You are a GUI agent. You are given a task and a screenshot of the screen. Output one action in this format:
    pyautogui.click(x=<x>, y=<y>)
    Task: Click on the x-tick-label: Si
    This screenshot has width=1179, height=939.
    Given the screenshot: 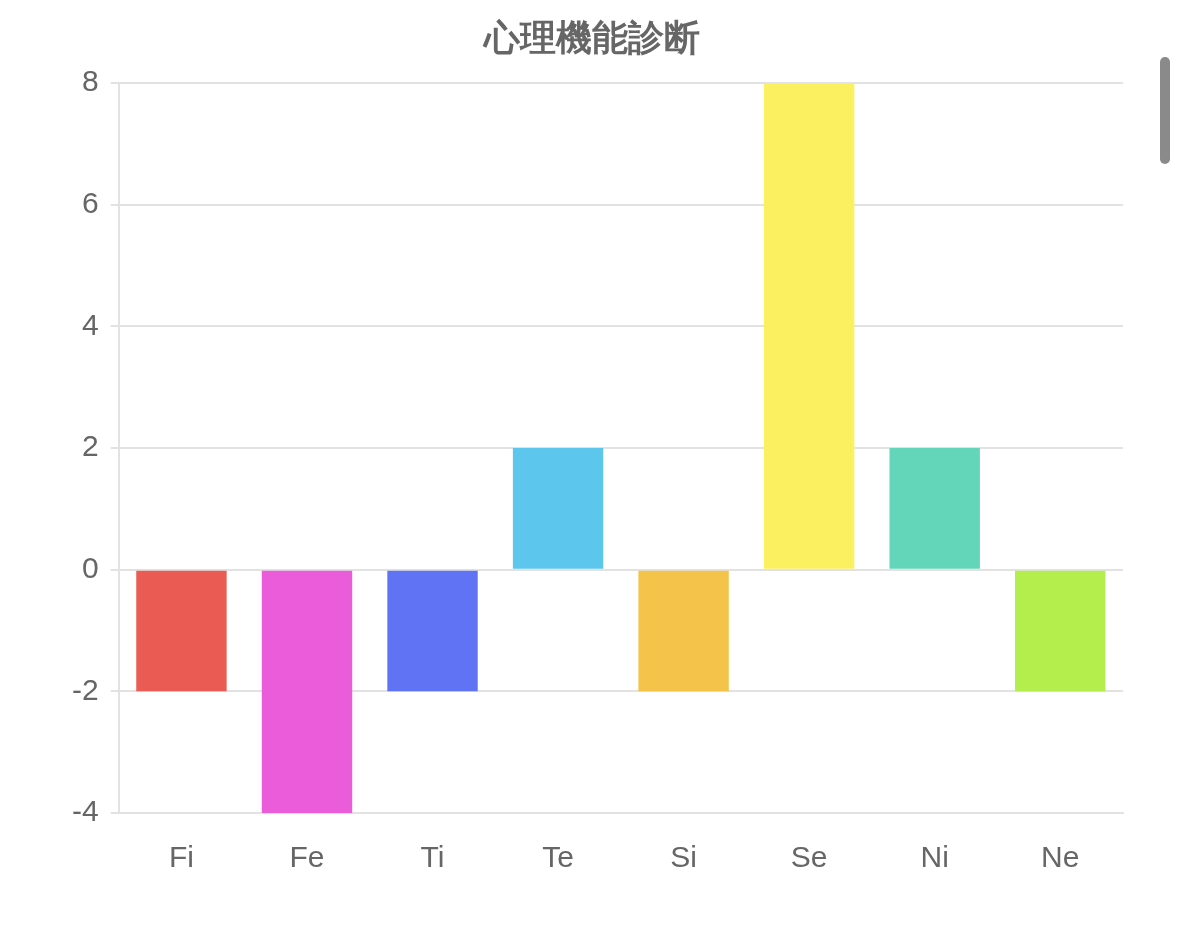 What is the action you would take?
    pyautogui.click(x=683, y=857)
    